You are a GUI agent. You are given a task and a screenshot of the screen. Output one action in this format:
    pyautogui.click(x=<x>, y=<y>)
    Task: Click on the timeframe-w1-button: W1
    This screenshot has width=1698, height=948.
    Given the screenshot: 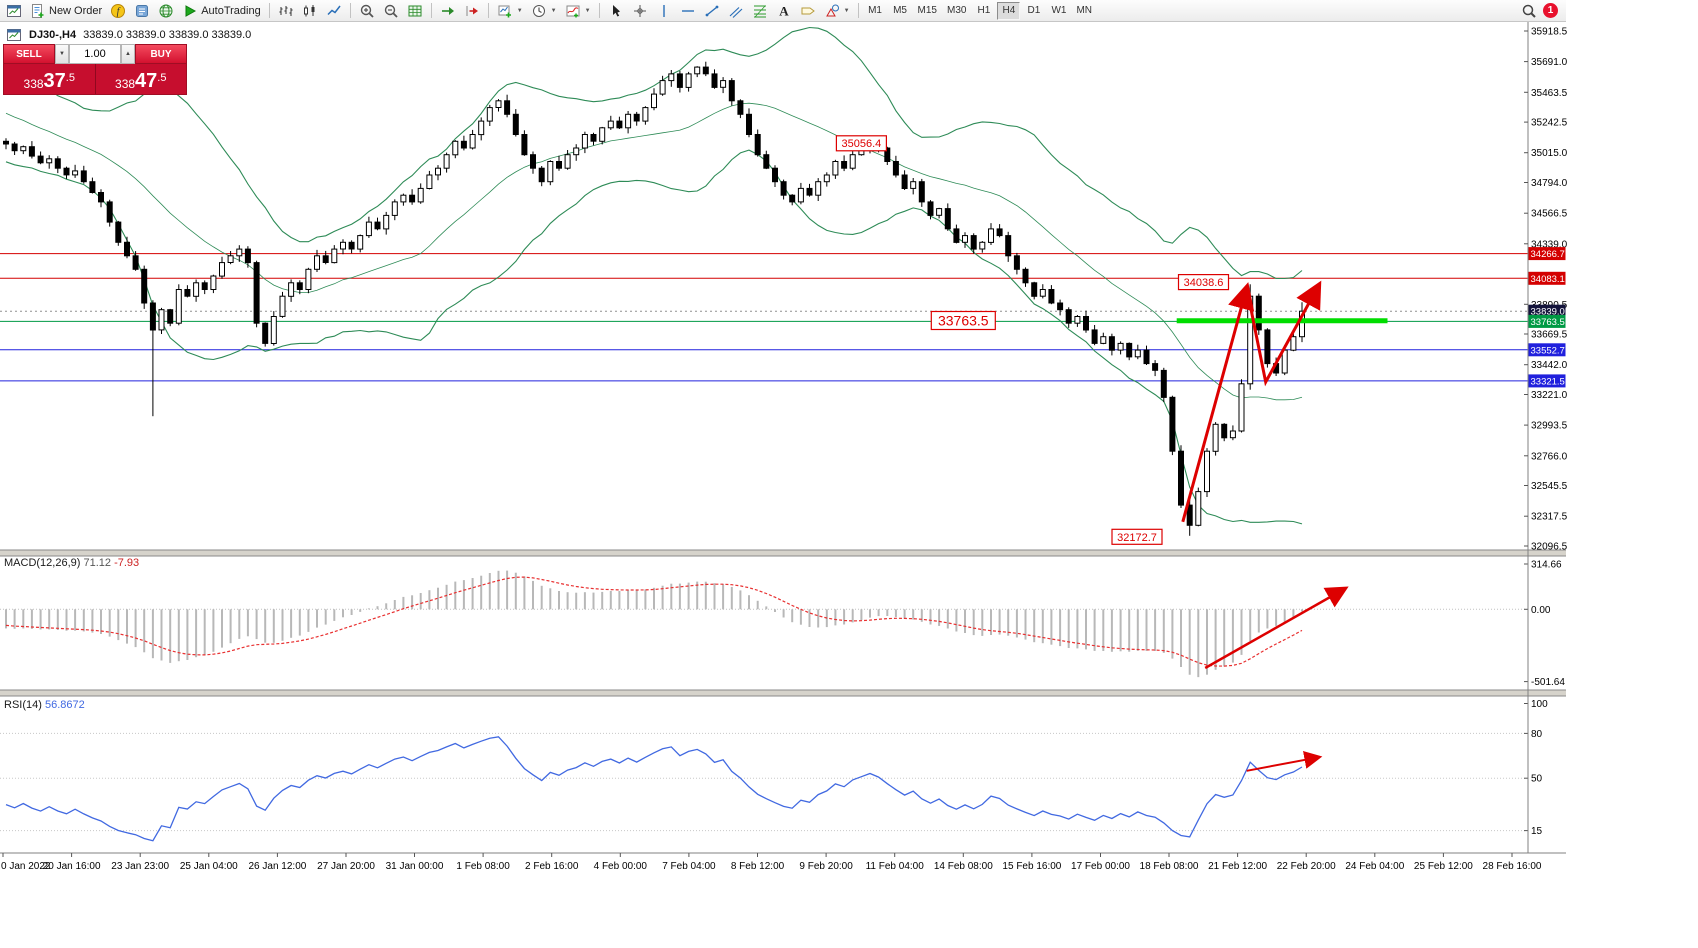 What is the action you would take?
    pyautogui.click(x=1058, y=11)
    